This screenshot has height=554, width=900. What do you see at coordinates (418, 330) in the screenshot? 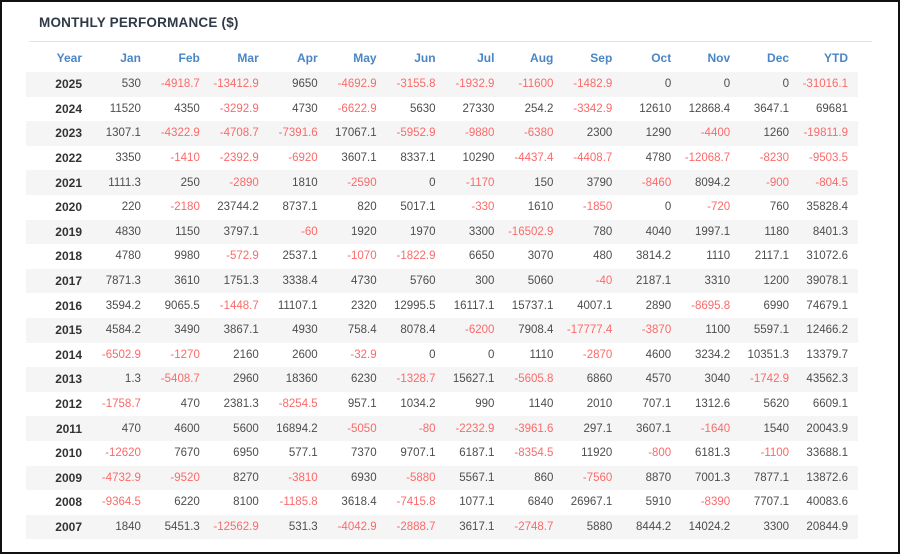
I see `value-cell: 8078.4` at bounding box center [418, 330].